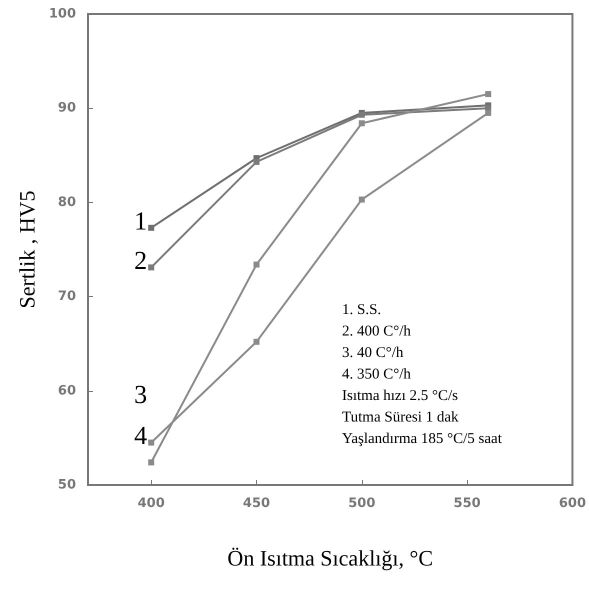 The width and height of the screenshot is (589, 592). What do you see at coordinates (27, 249) in the screenshot?
I see `y-axis-title: Sertlik , HV5` at bounding box center [27, 249].